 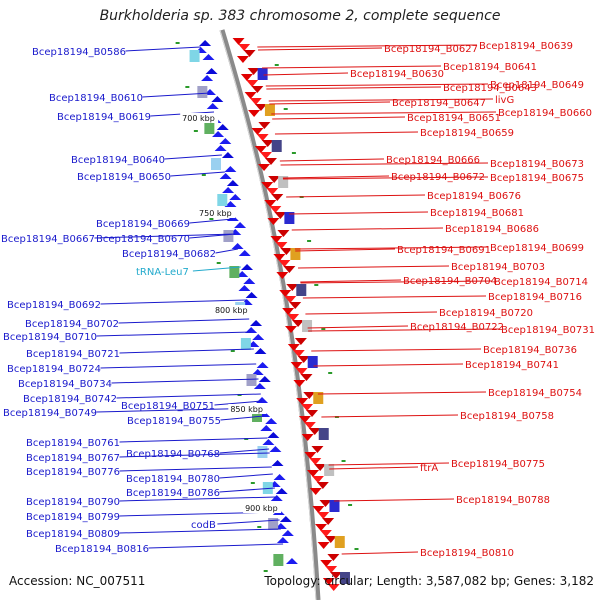 What do you see at coordinates (431, 49) in the screenshot?
I see `right-gene-label: Bcep18194_B0627` at bounding box center [431, 49].